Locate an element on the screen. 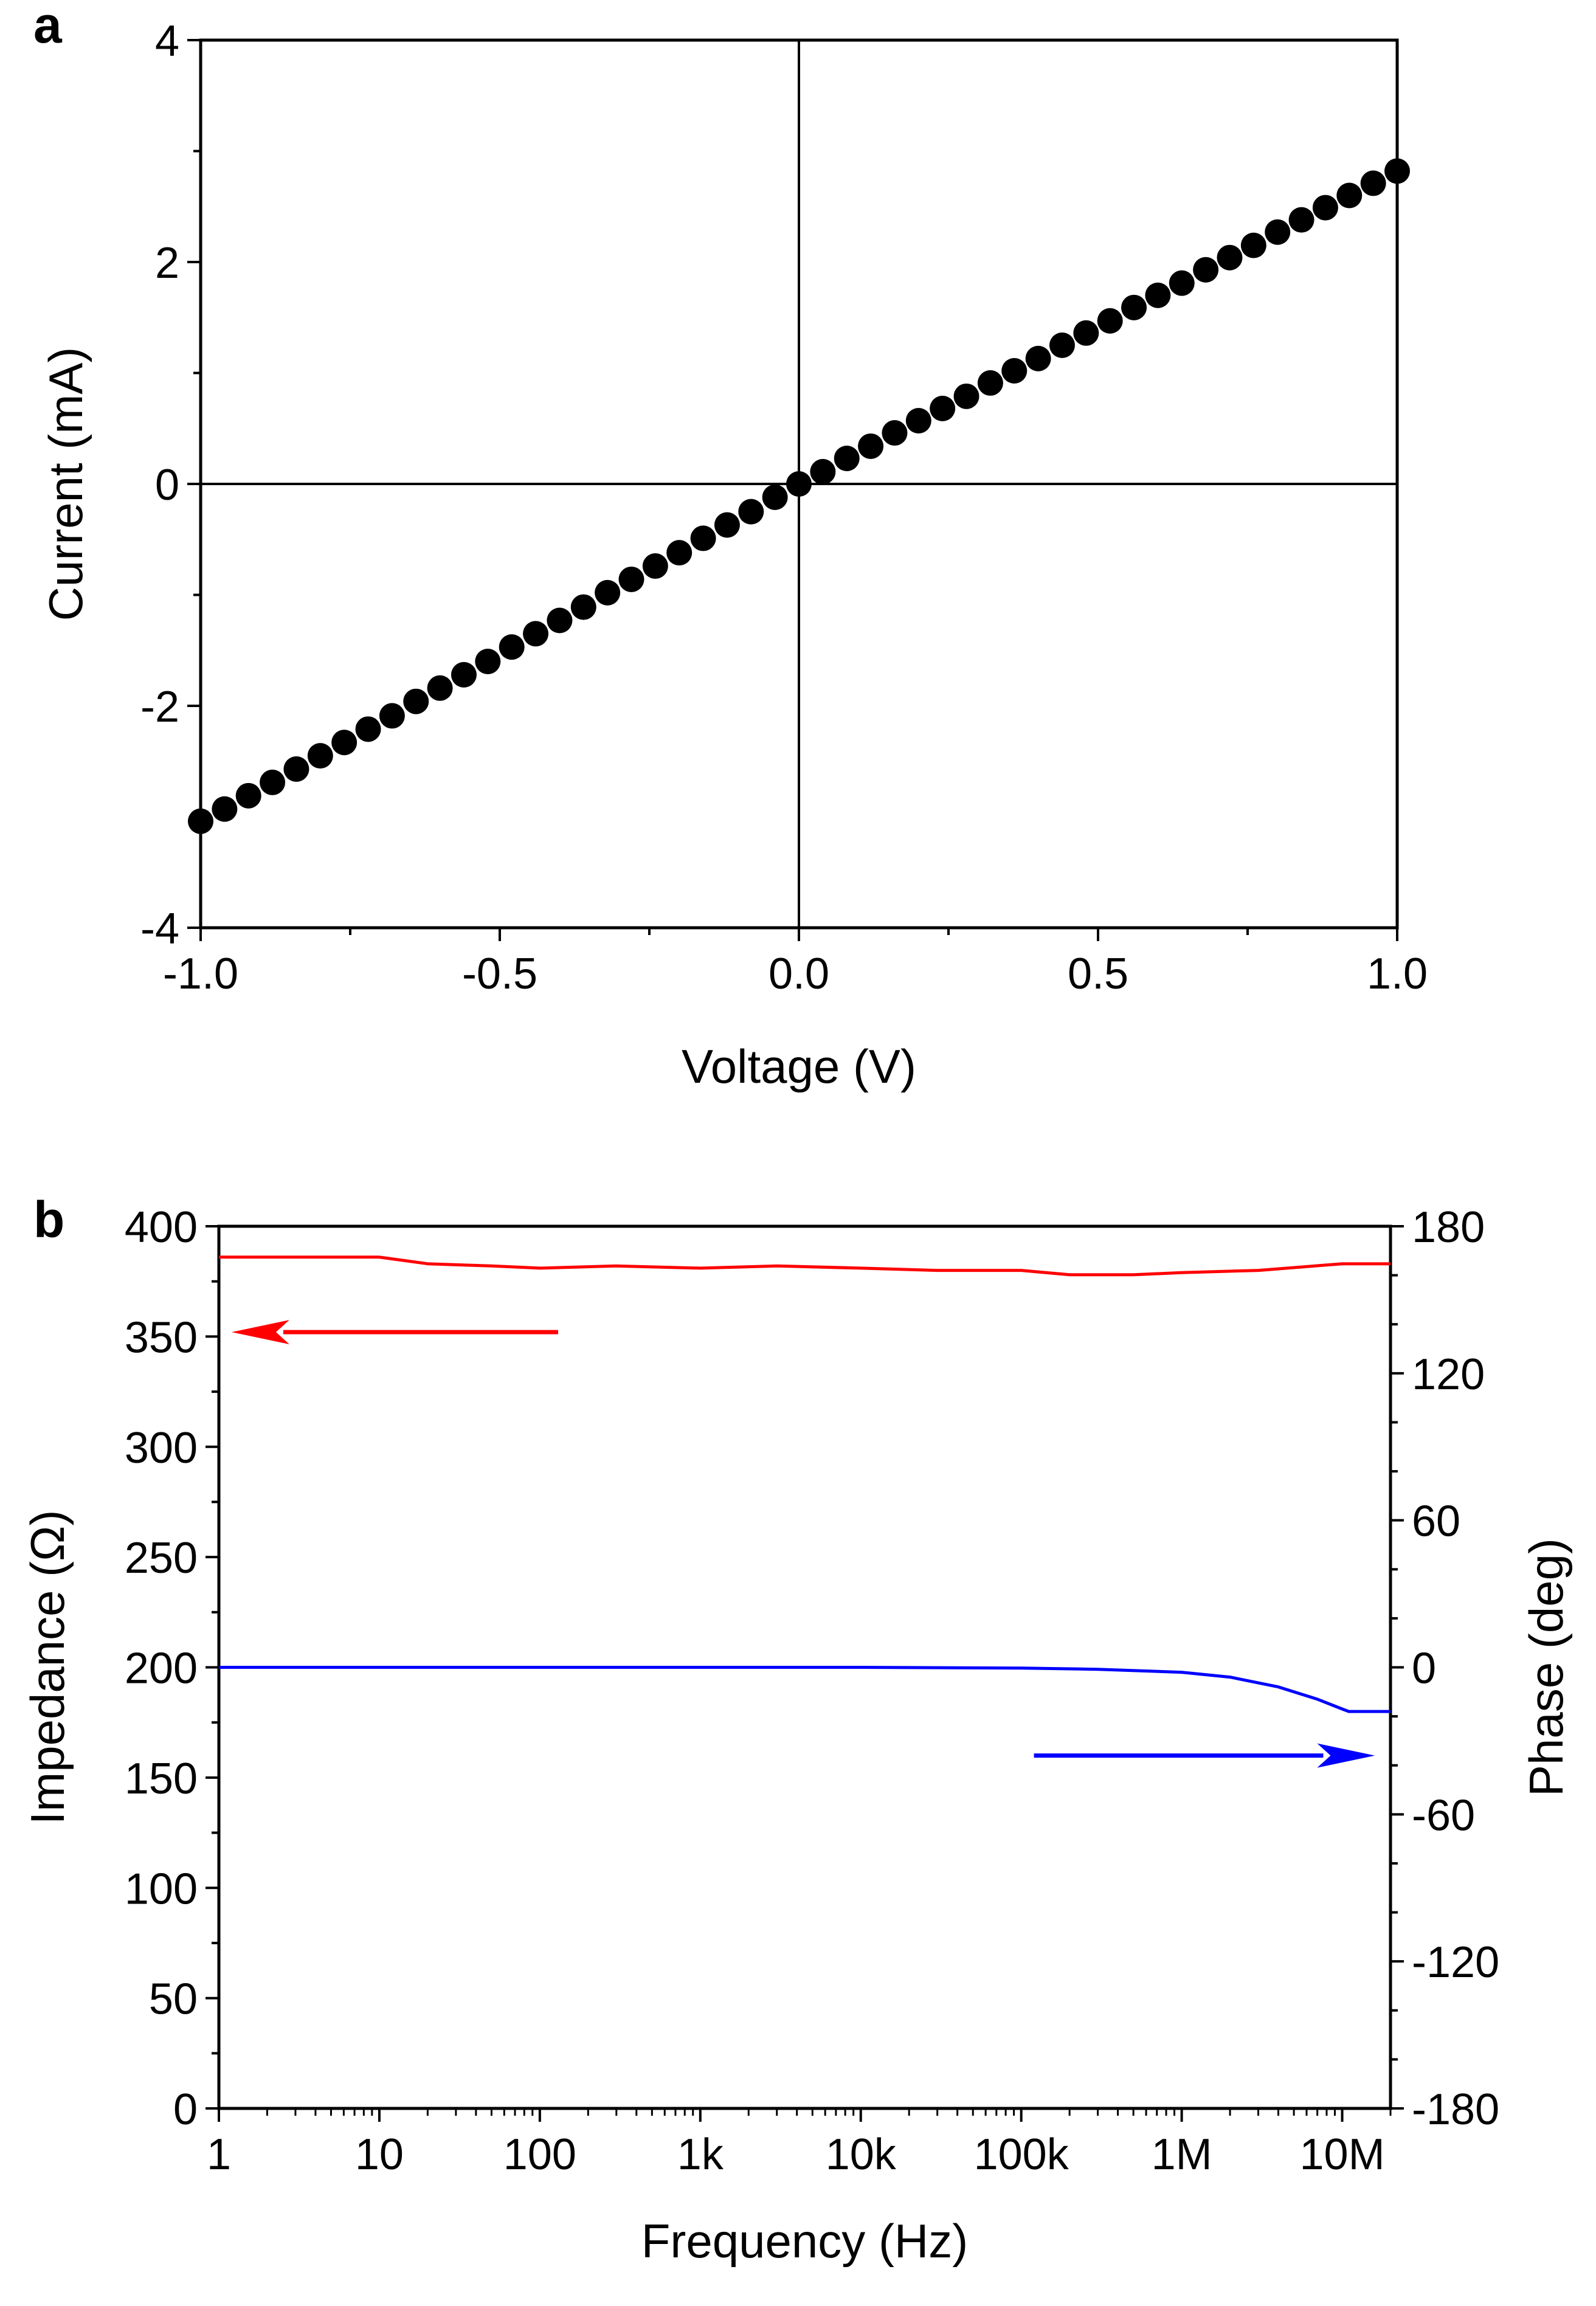 This screenshot has width=1596, height=2306. x-tick-label: 10 is located at coordinates (379, 2154).